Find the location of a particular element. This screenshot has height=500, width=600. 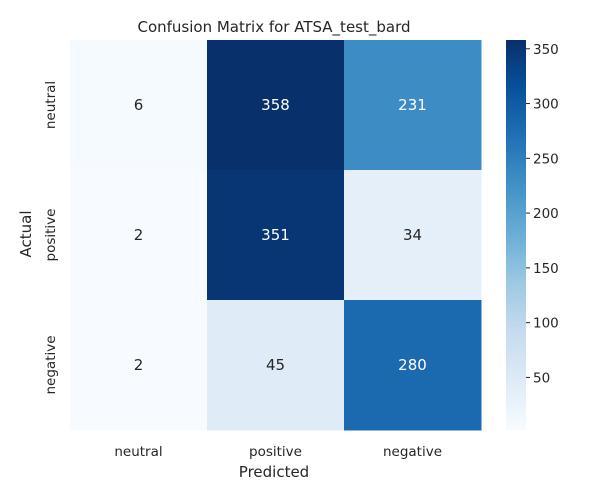

x-axis-ticks: neutral positive negative is located at coordinates (278, 452).